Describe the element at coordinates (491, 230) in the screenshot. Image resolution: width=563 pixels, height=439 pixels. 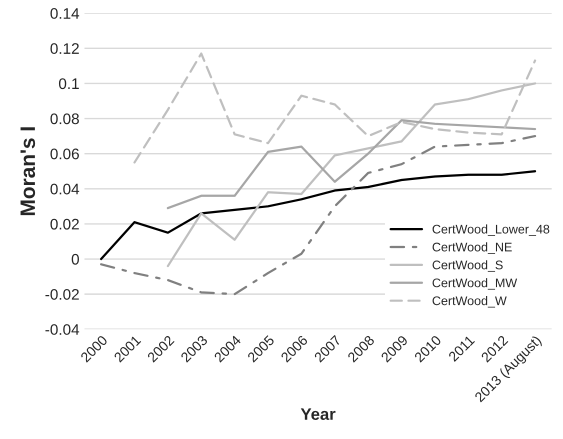
I see `legend-label: CertWood_Lower_48` at that location.